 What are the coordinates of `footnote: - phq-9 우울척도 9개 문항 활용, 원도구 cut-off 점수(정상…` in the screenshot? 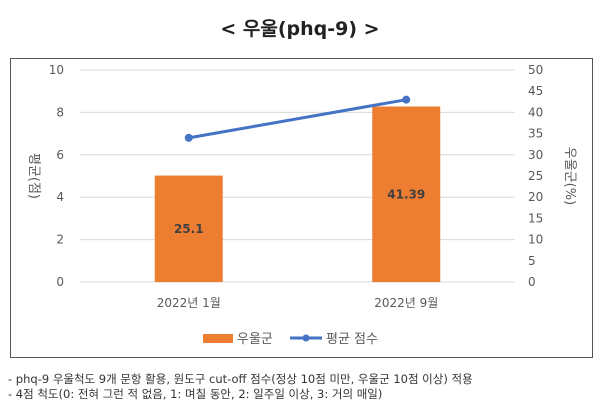 It's located at (240, 379).